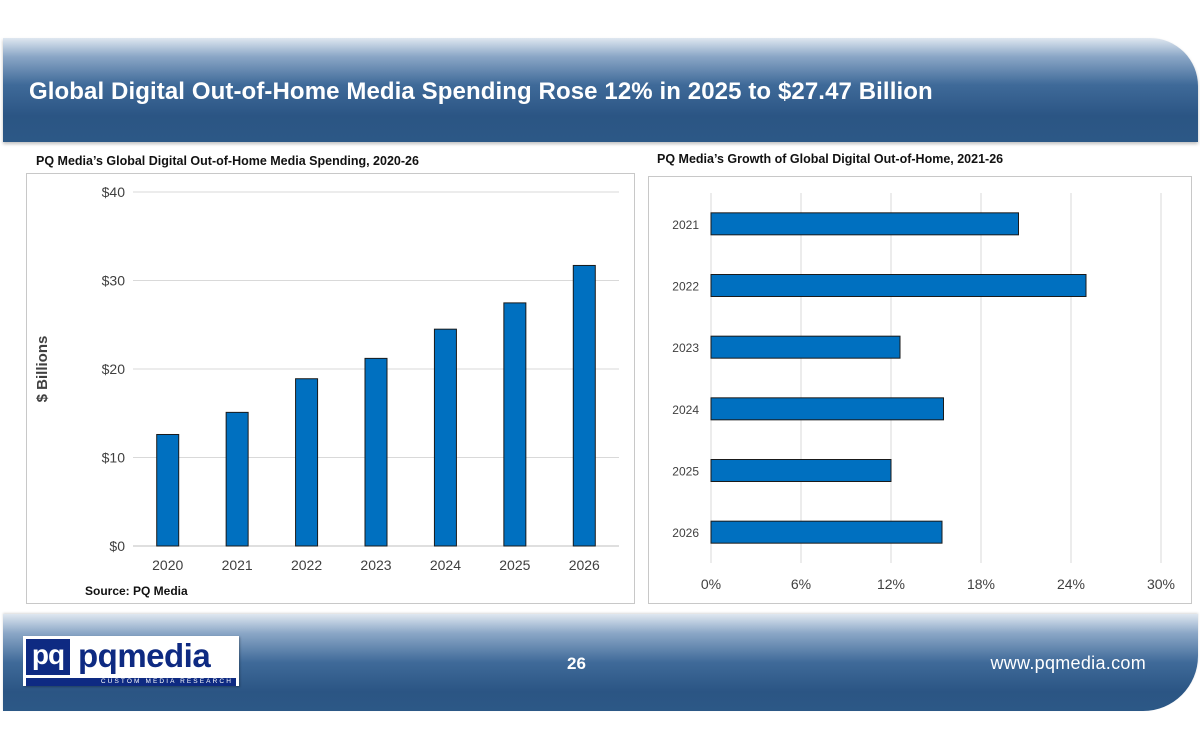 The height and width of the screenshot is (750, 1200). I want to click on x-tick-label: 30%, so click(1161, 584).